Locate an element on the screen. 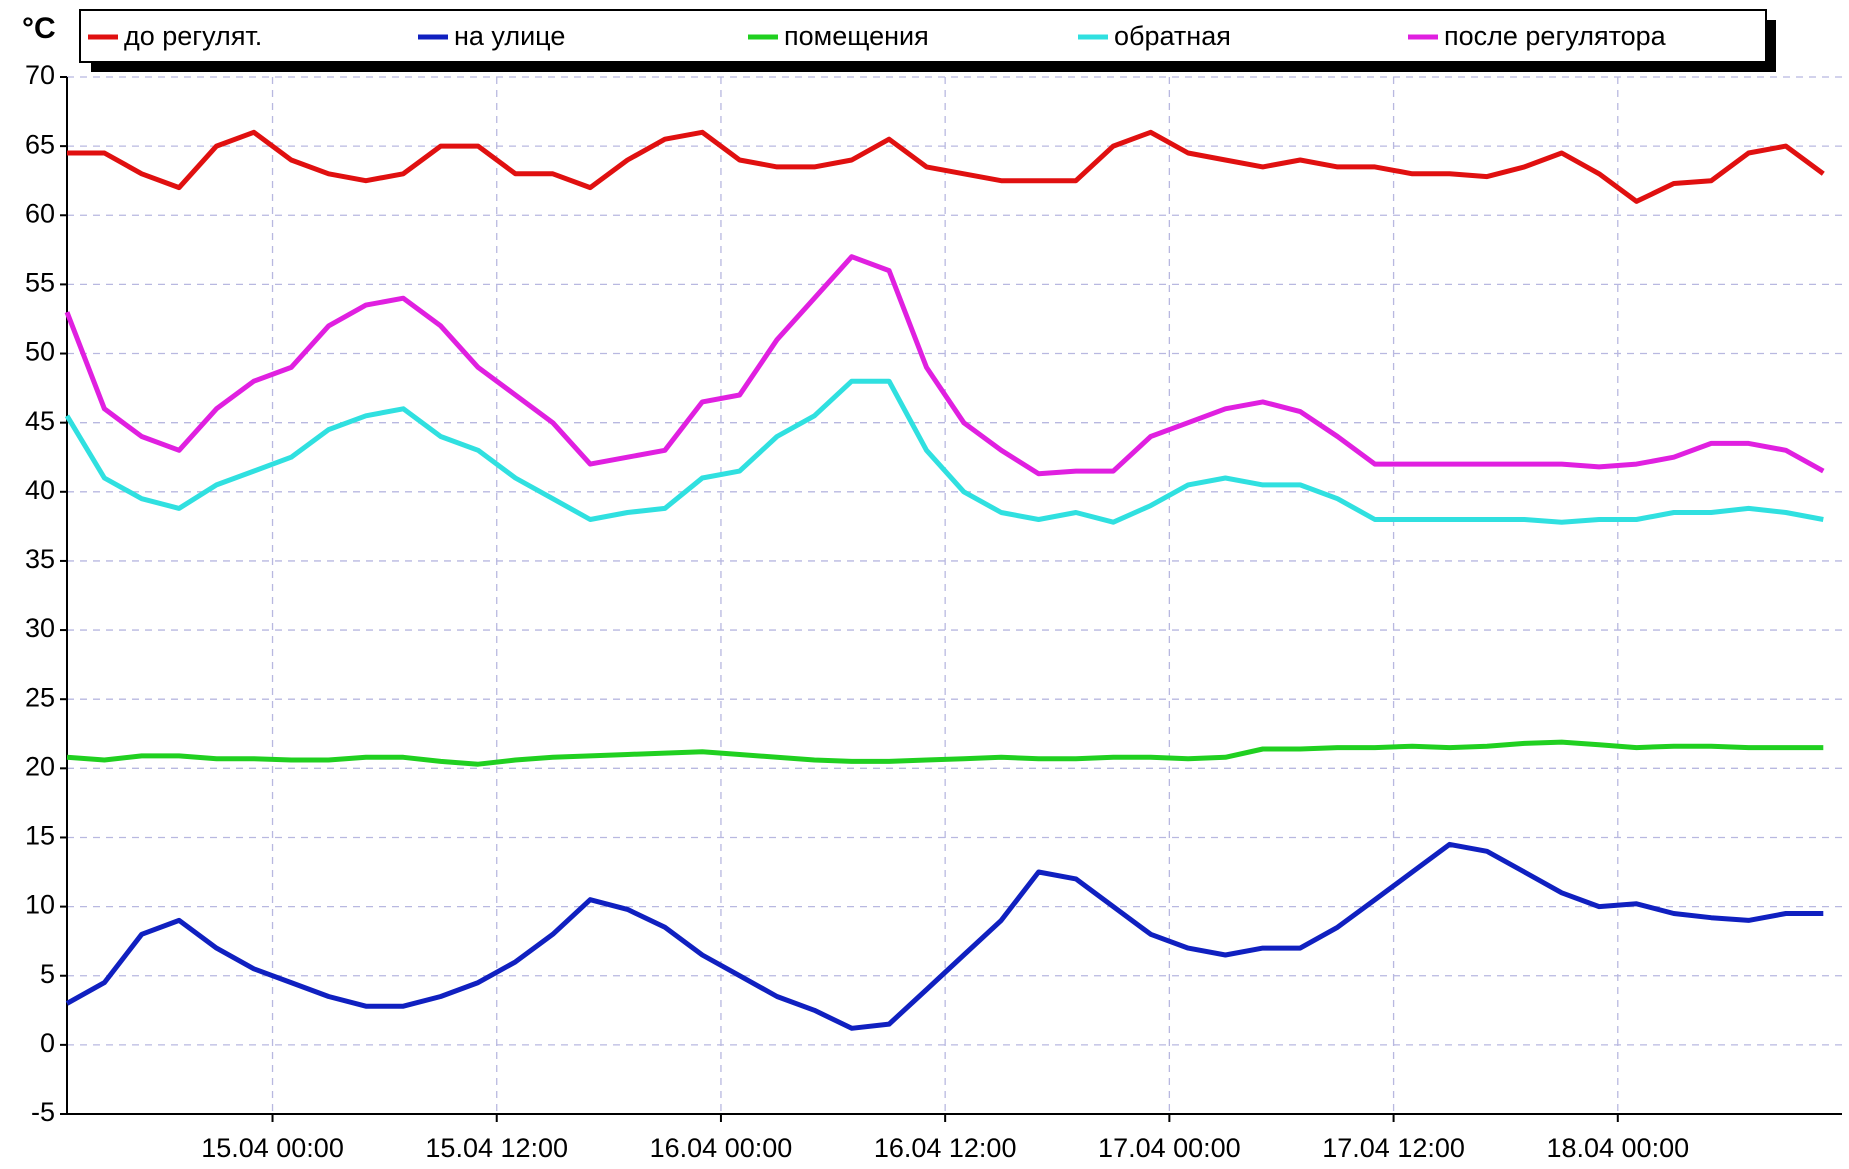 The height and width of the screenshot is (1169, 1849). legend-label: на улице is located at coordinates (509, 36).